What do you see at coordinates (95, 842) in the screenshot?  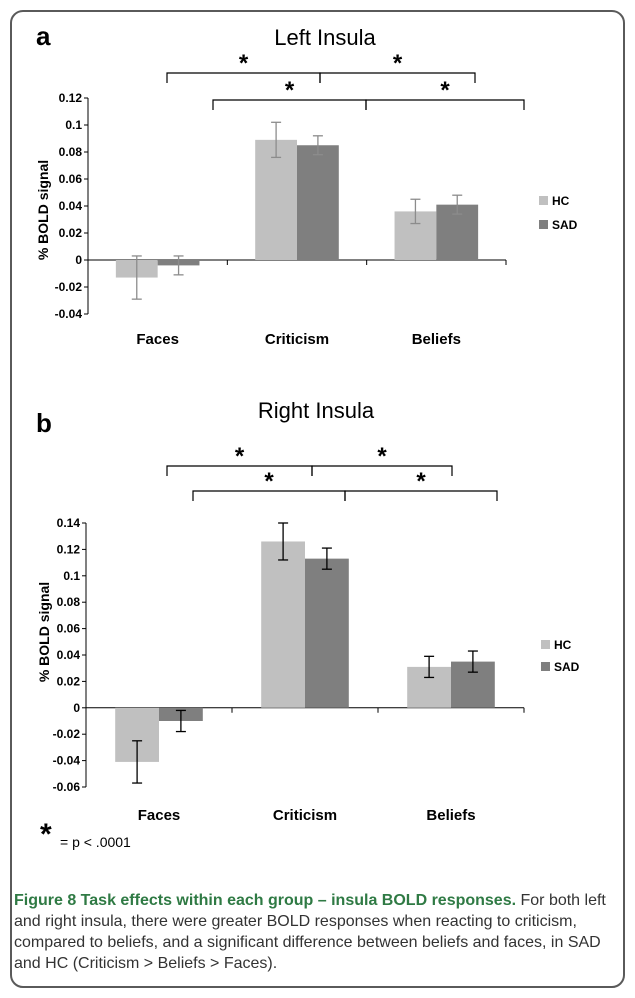 I see `significance-note: = p < .0001` at bounding box center [95, 842].